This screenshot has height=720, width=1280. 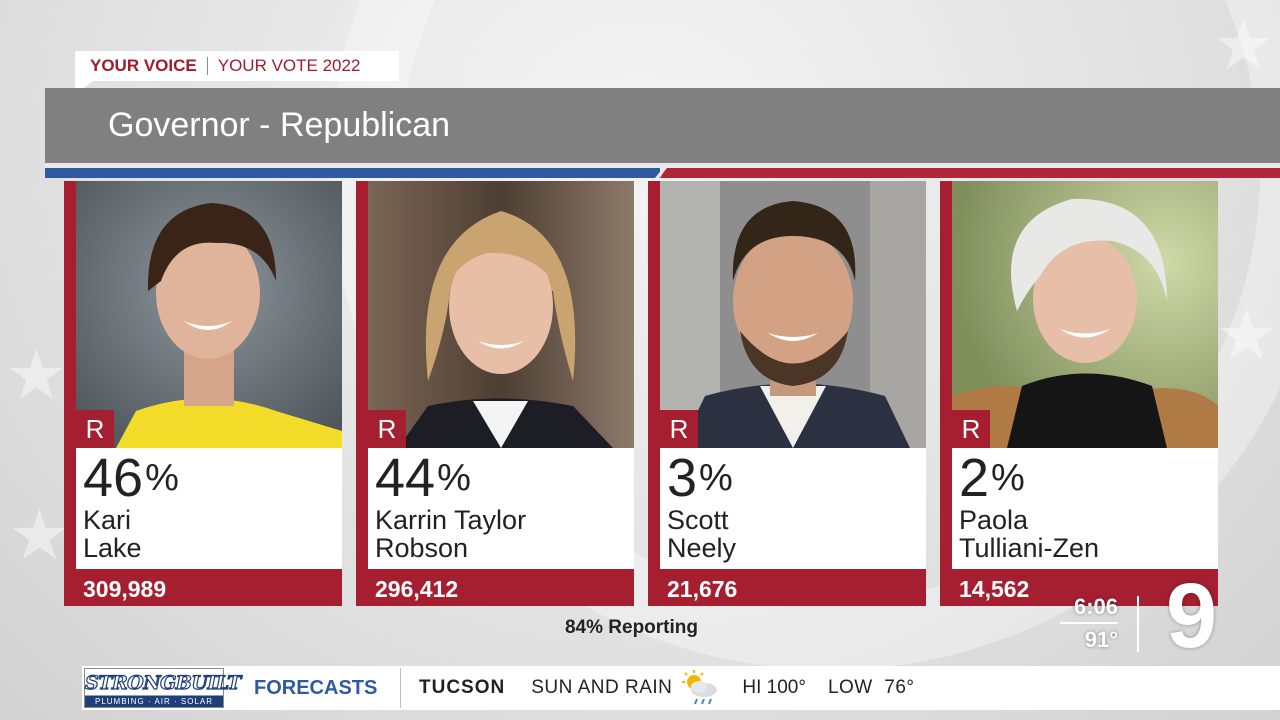 I want to click on forecast-condition: SUN AND RAIN, so click(x=602, y=687).